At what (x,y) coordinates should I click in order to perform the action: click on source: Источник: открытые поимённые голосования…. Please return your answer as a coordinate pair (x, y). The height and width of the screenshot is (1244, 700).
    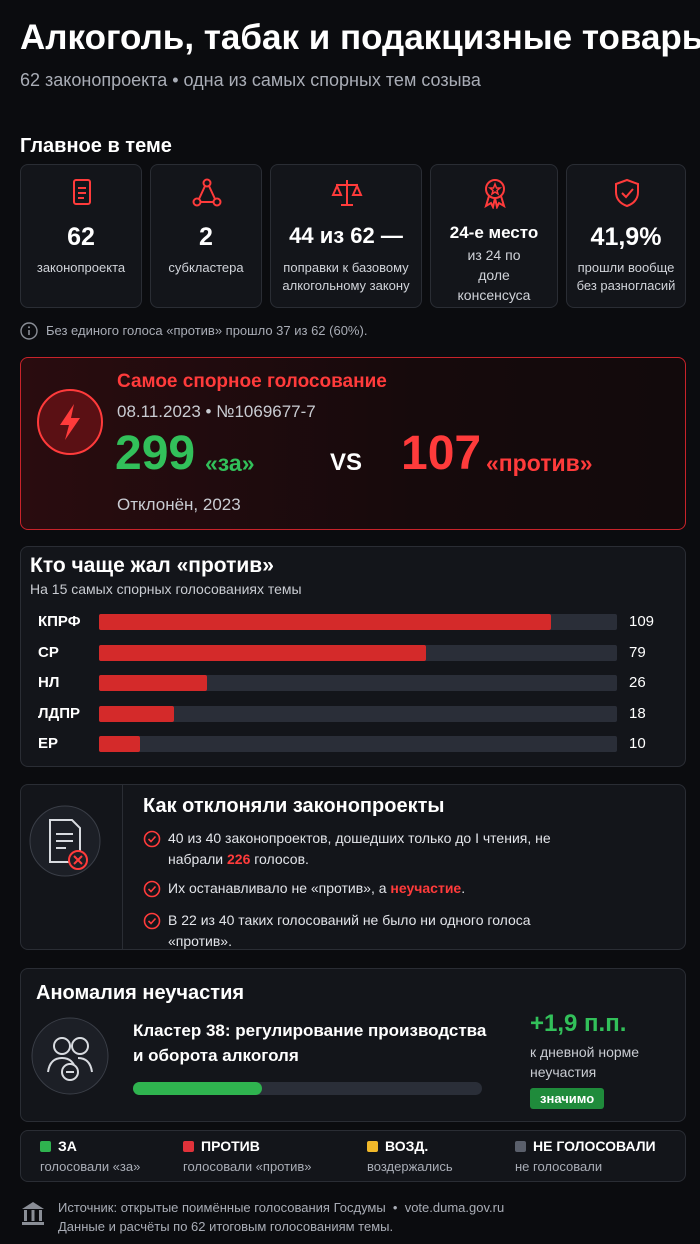
    Looking at the image, I should click on (281, 1207).